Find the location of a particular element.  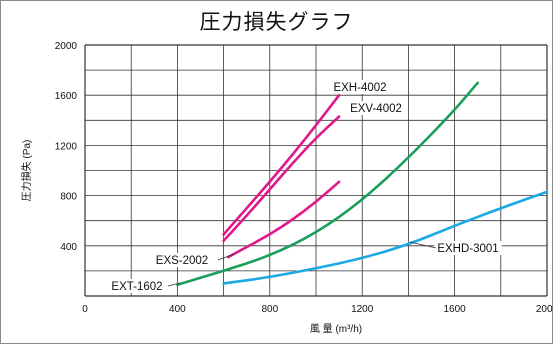

x-tick-label: 2000 is located at coordinates (544, 309).